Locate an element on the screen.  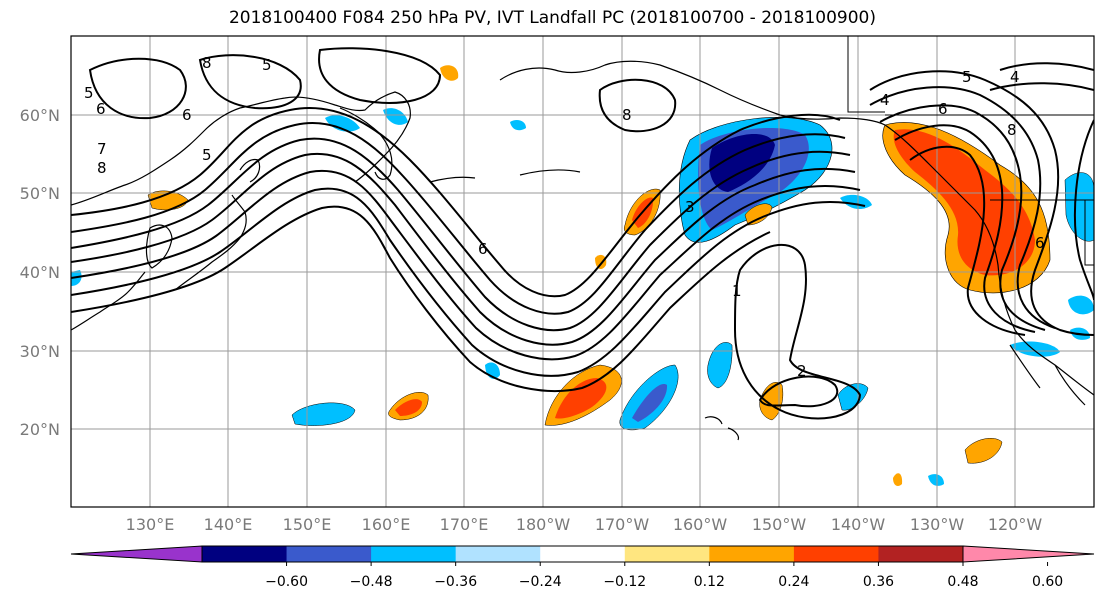
coastline-kamchatka is located at coordinates (366, 143).